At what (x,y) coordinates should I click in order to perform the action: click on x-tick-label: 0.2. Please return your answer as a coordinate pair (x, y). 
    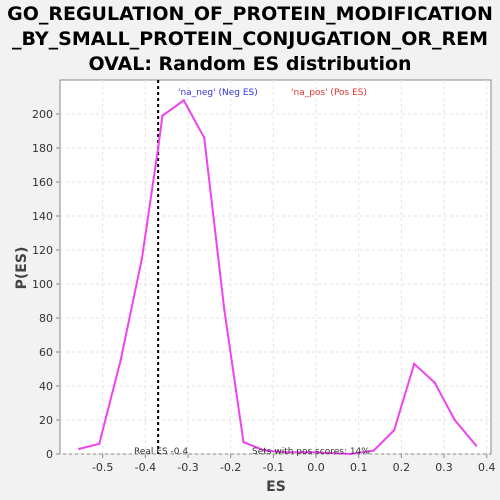
    Looking at the image, I should click on (402, 467).